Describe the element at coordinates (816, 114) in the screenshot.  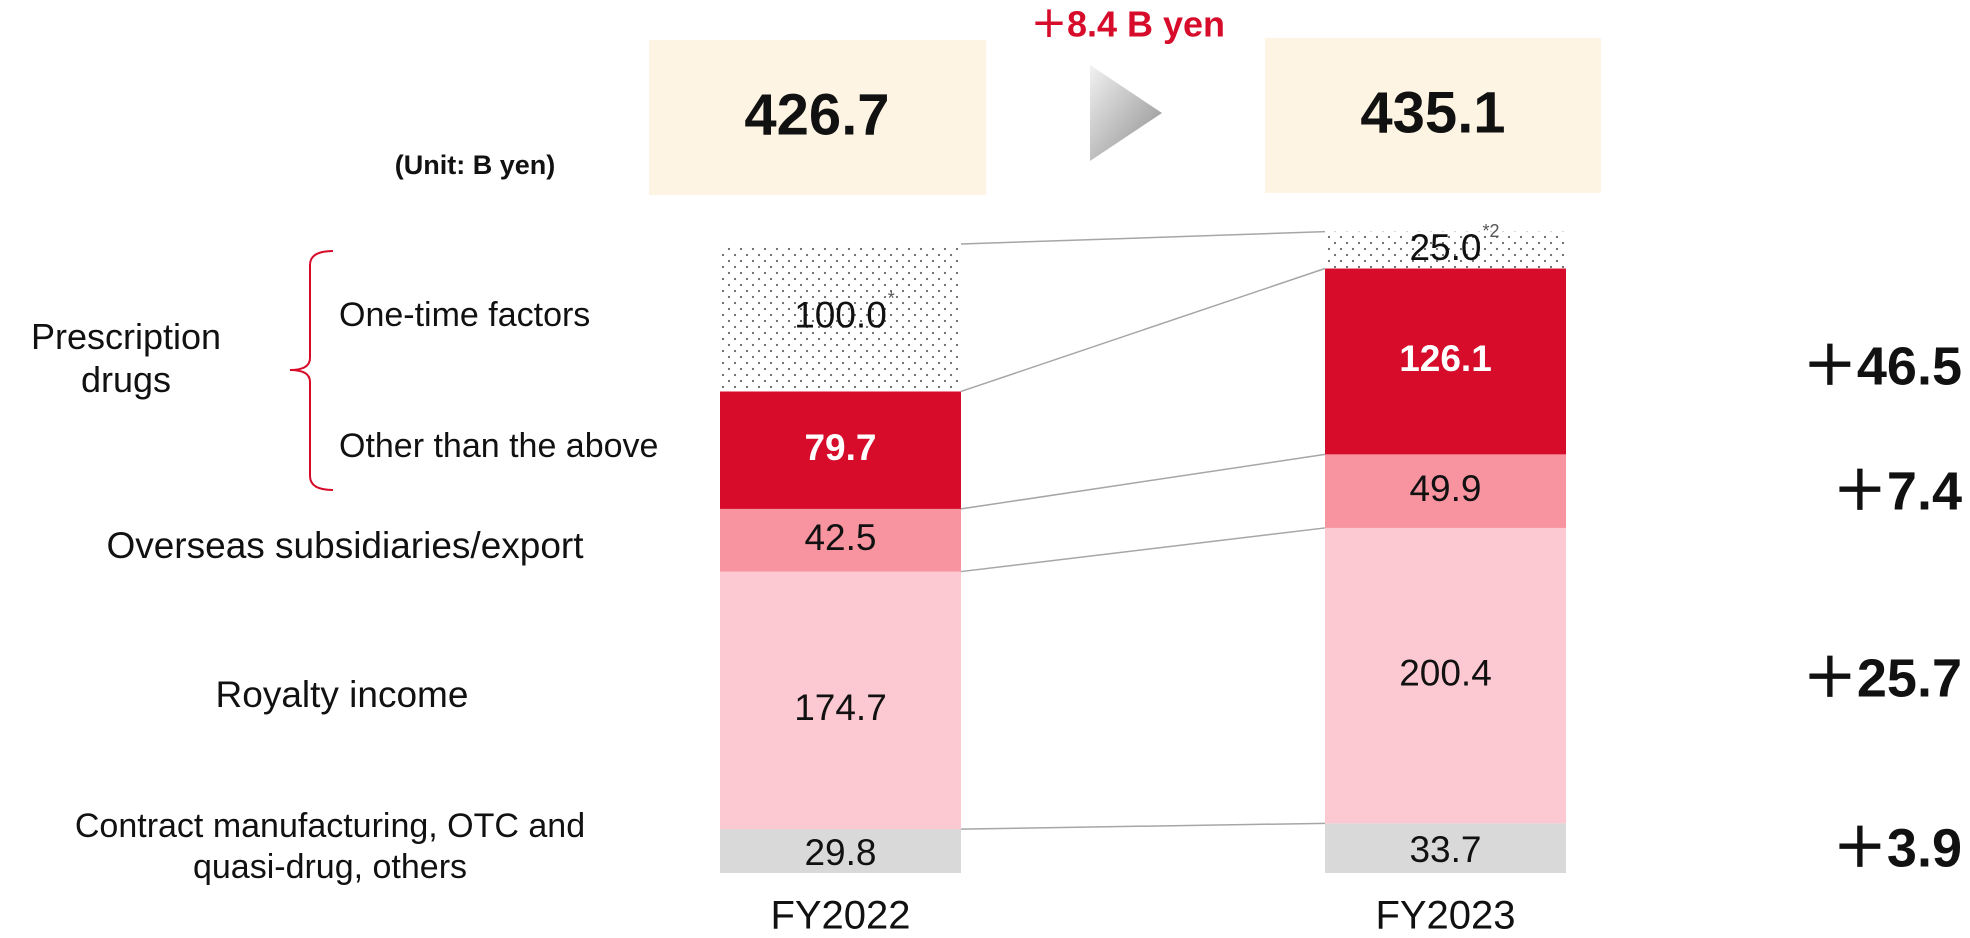
I see `total-value: 426.7` at that location.